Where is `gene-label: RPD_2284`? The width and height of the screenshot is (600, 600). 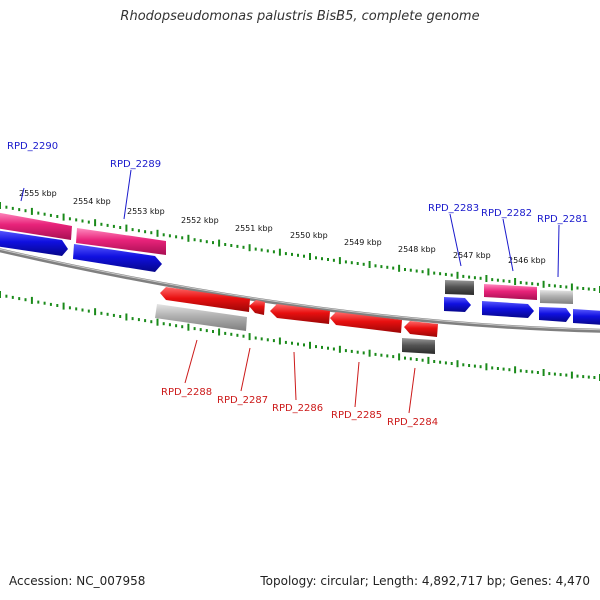
gene-label: RPD_2284 is located at coordinates (412, 422).